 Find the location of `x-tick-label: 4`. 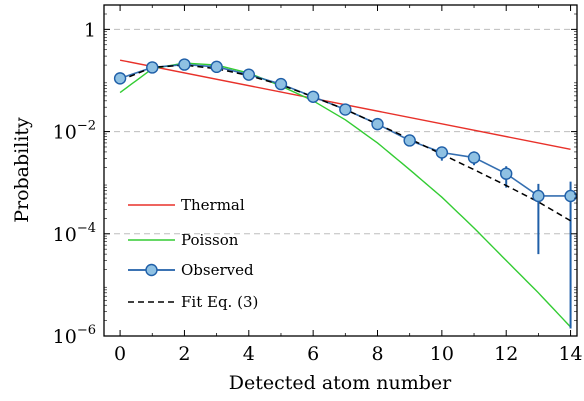

x-tick-label: 4 is located at coordinates (249, 354).